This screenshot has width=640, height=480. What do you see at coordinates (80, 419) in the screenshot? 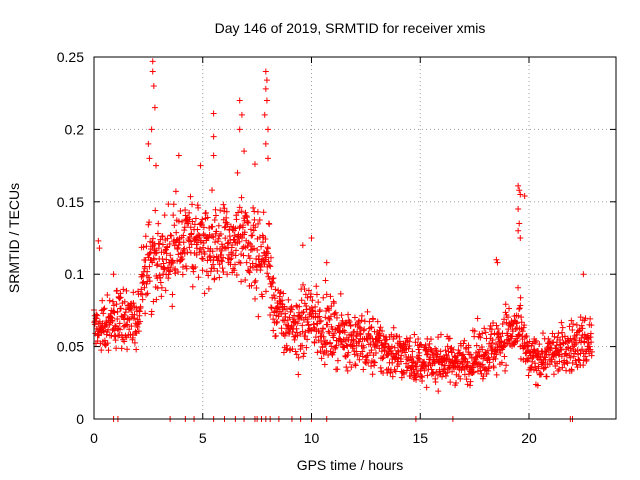
I see `y-tick-label: 0` at bounding box center [80, 419].